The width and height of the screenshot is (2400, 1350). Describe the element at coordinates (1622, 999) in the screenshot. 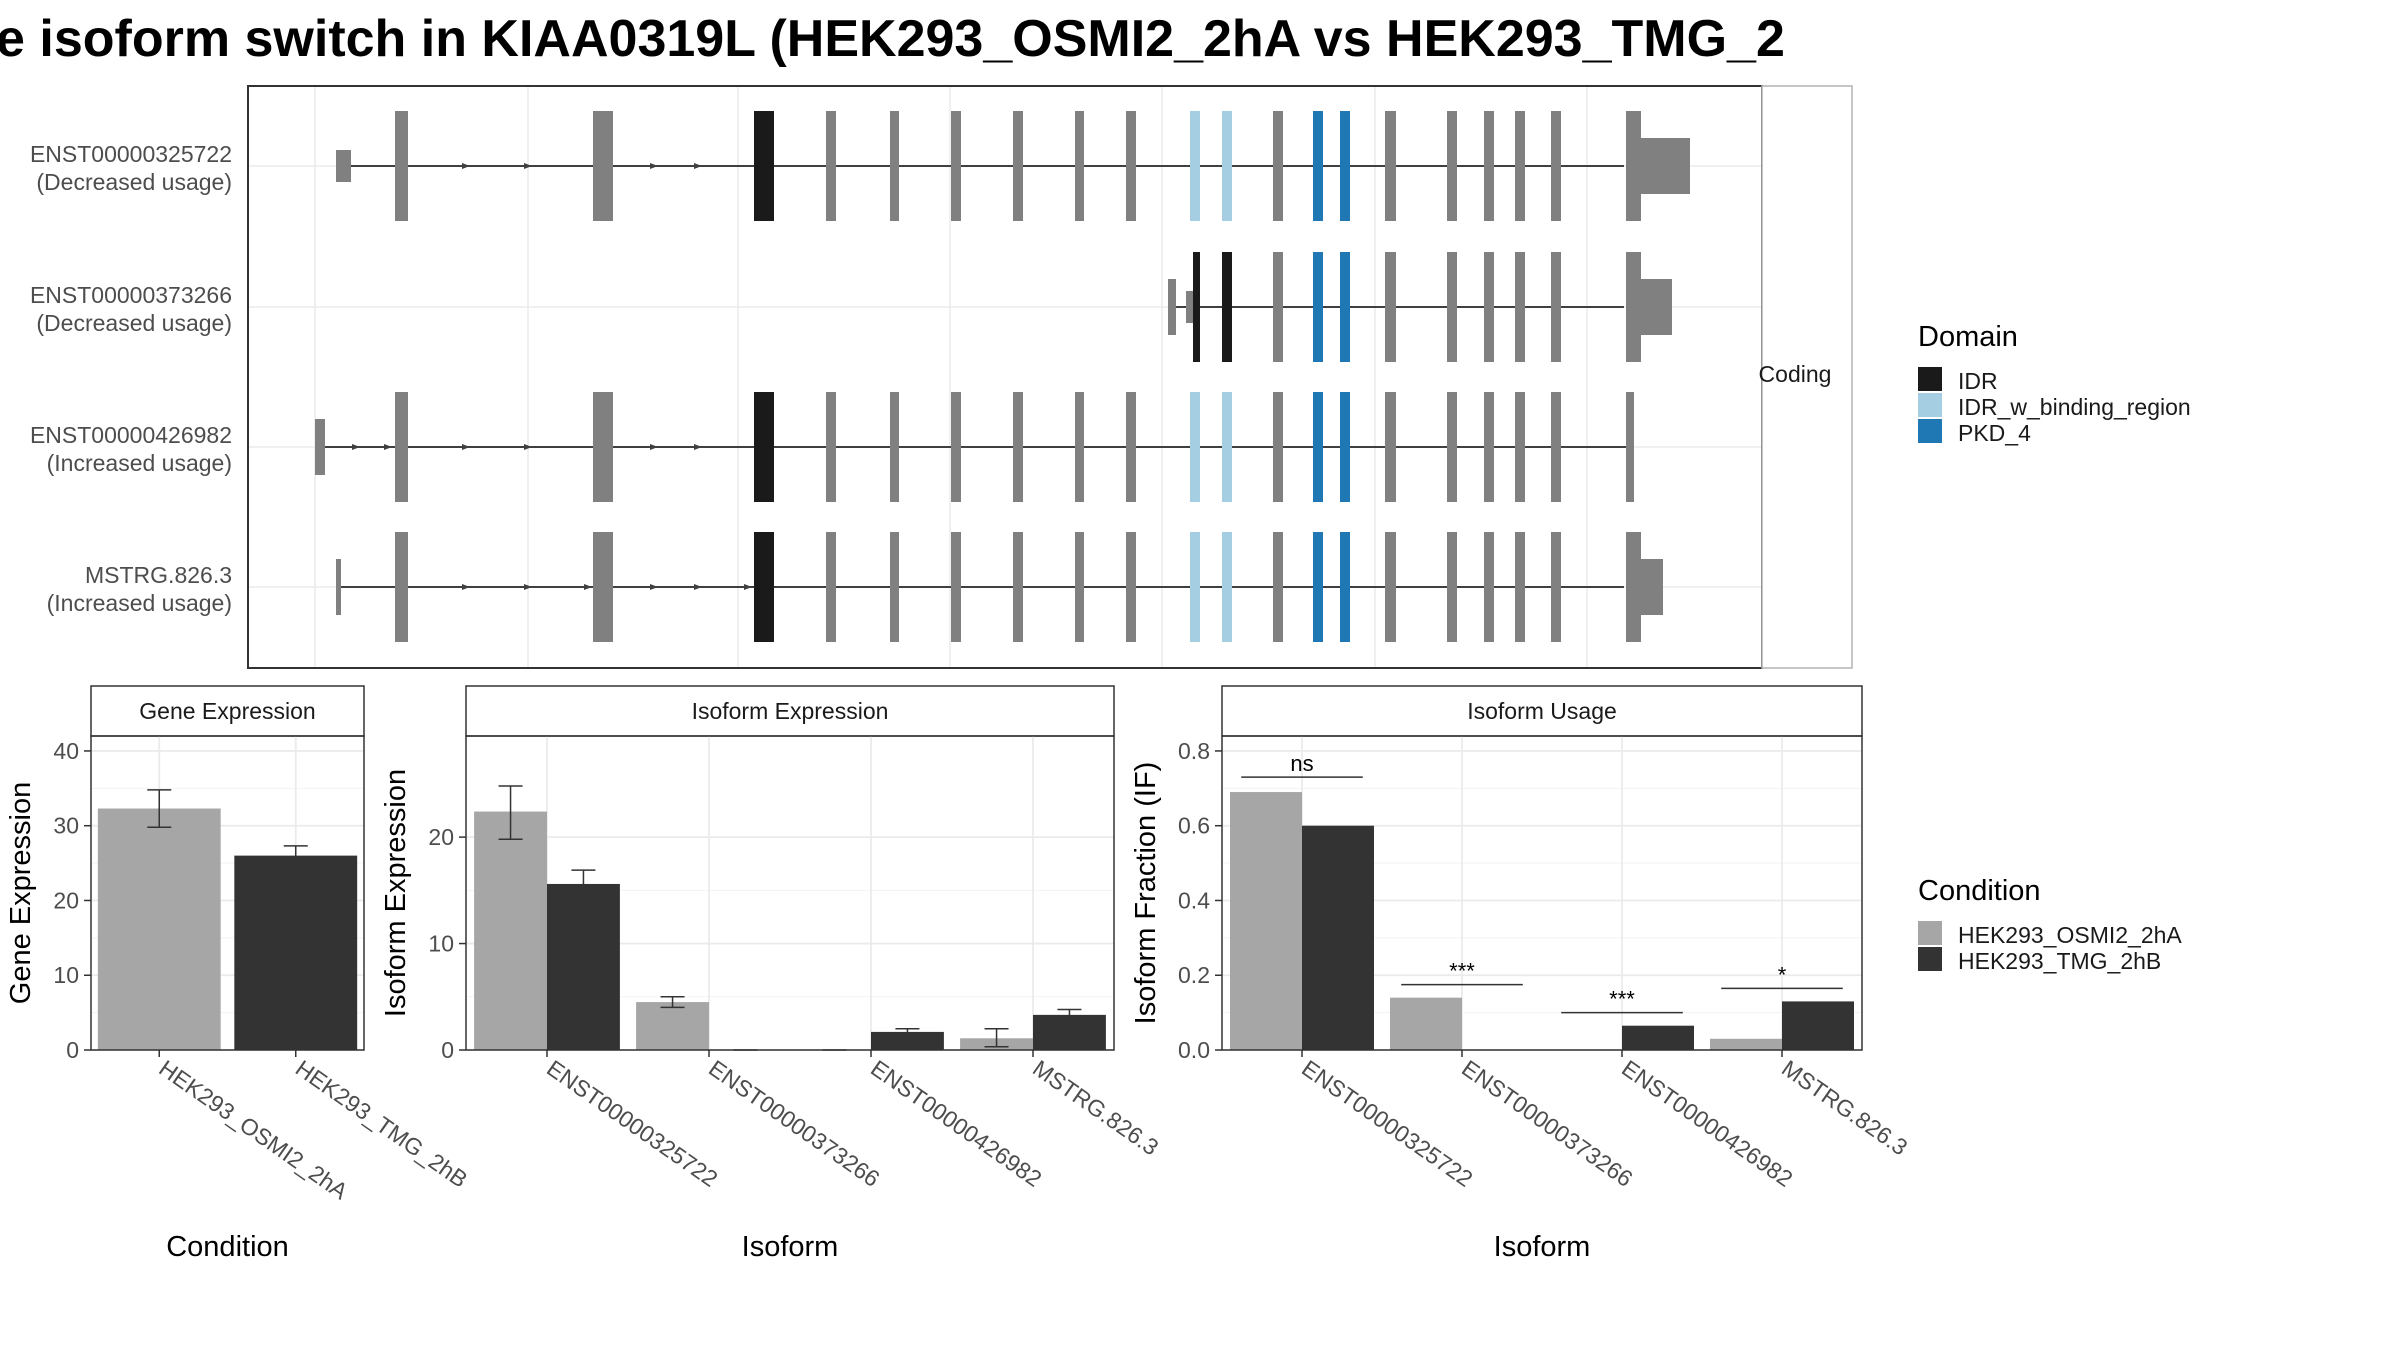

I see `significance-label: ***` at that location.